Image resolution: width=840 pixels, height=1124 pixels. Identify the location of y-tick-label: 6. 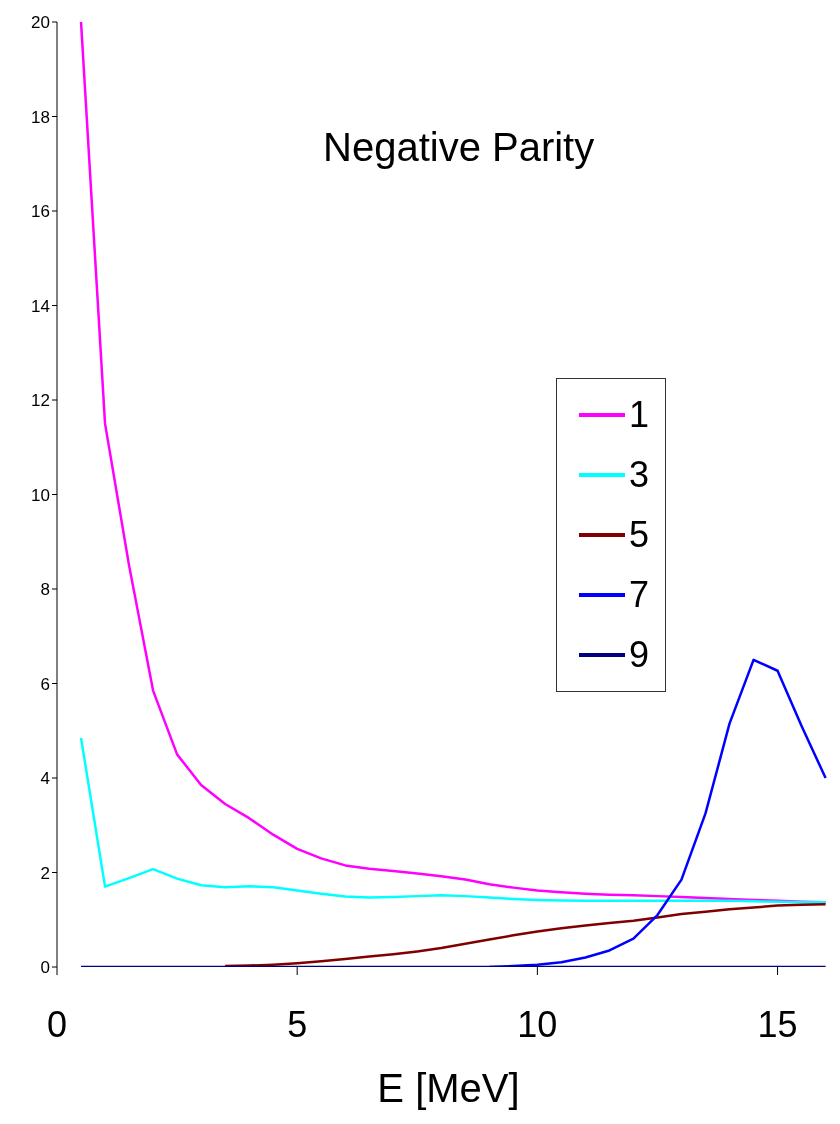
(45, 684).